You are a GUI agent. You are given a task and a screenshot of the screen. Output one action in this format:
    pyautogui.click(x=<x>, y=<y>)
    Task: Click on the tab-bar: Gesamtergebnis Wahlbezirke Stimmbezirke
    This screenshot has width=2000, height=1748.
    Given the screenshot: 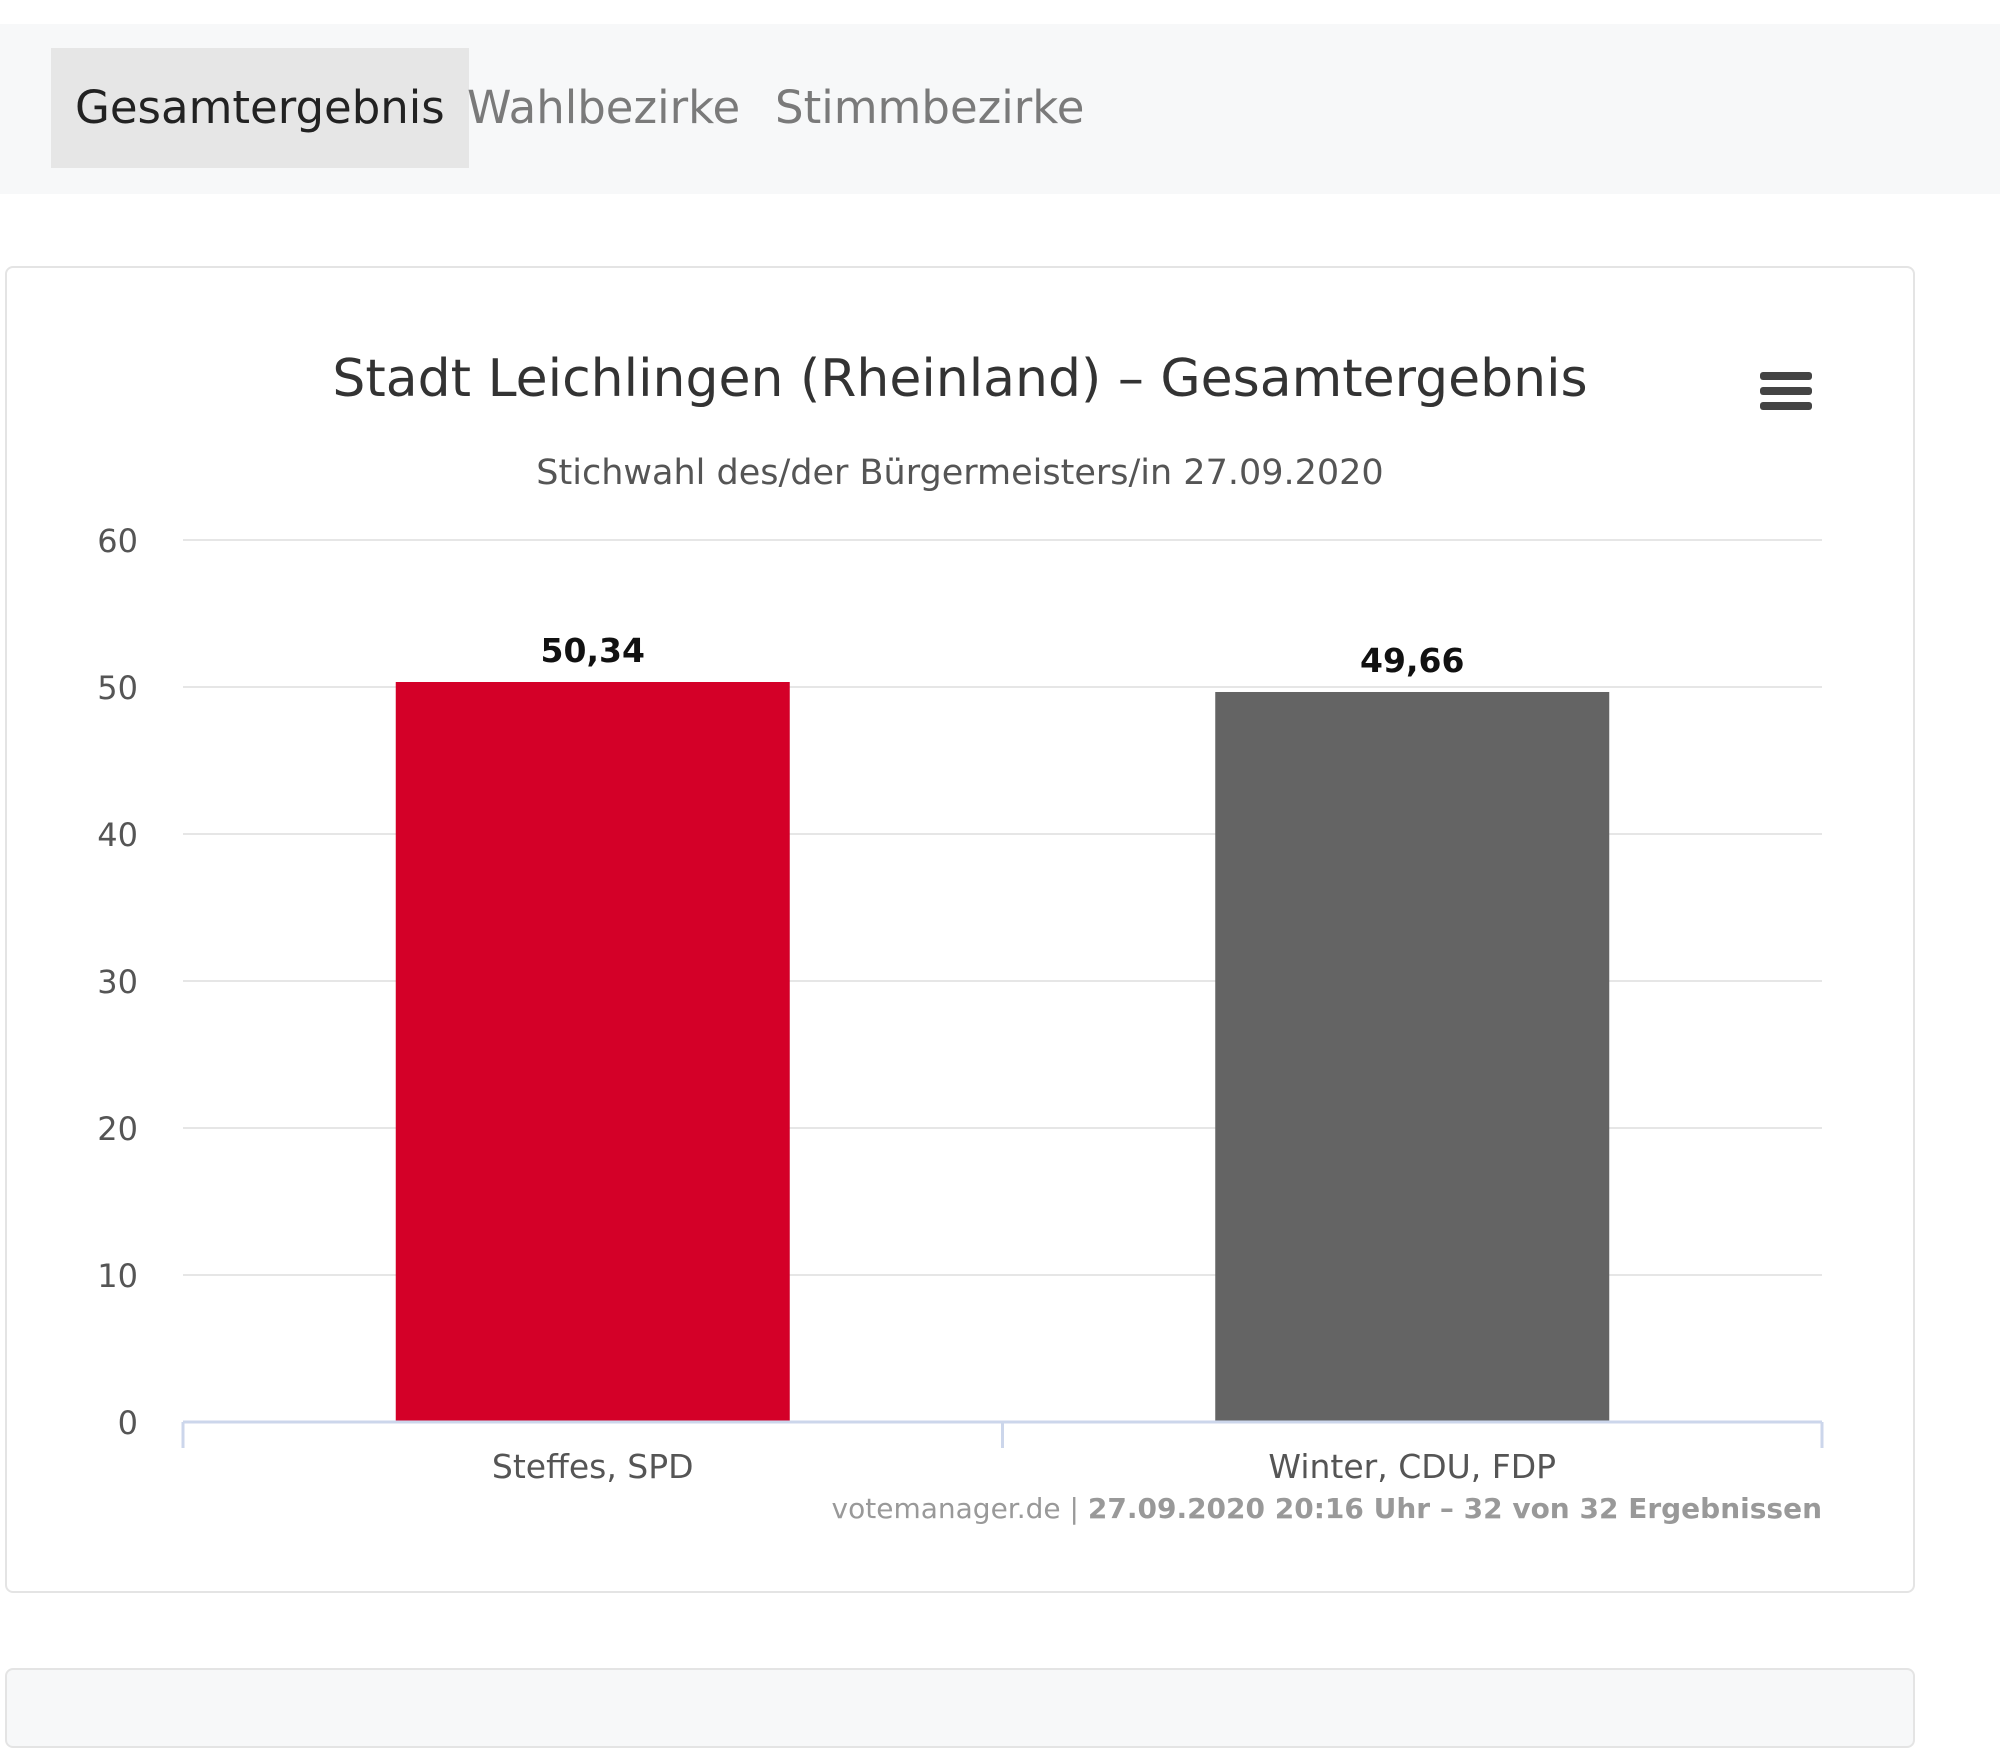 What is the action you would take?
    pyautogui.click(x=1000, y=109)
    